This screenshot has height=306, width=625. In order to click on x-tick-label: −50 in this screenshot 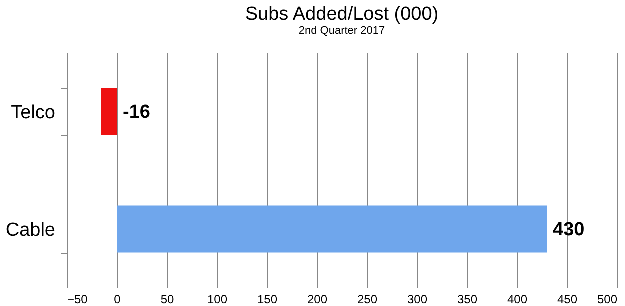, I will do `click(78, 299)`.